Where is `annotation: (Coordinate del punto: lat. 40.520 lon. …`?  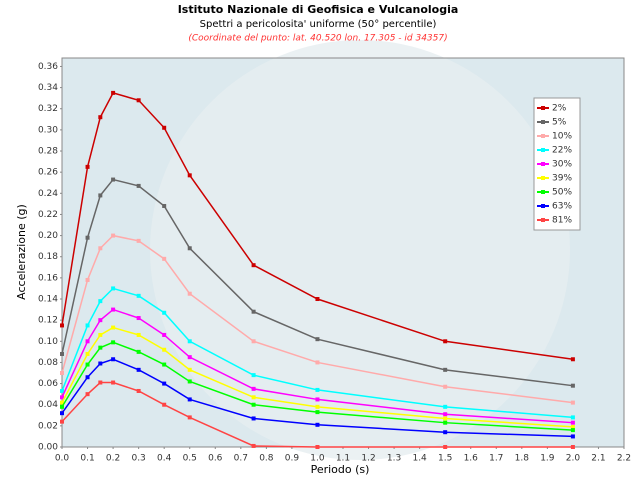 annotation: (Coordinate del punto: lat. 40.520 lon. … is located at coordinates (317, 39).